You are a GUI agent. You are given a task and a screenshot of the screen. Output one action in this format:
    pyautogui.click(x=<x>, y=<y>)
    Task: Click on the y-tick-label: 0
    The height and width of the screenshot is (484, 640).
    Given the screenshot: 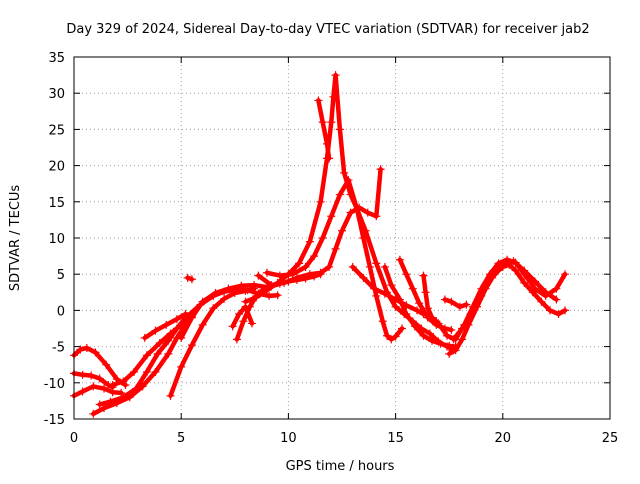 What is the action you would take?
    pyautogui.click(x=61, y=311)
    